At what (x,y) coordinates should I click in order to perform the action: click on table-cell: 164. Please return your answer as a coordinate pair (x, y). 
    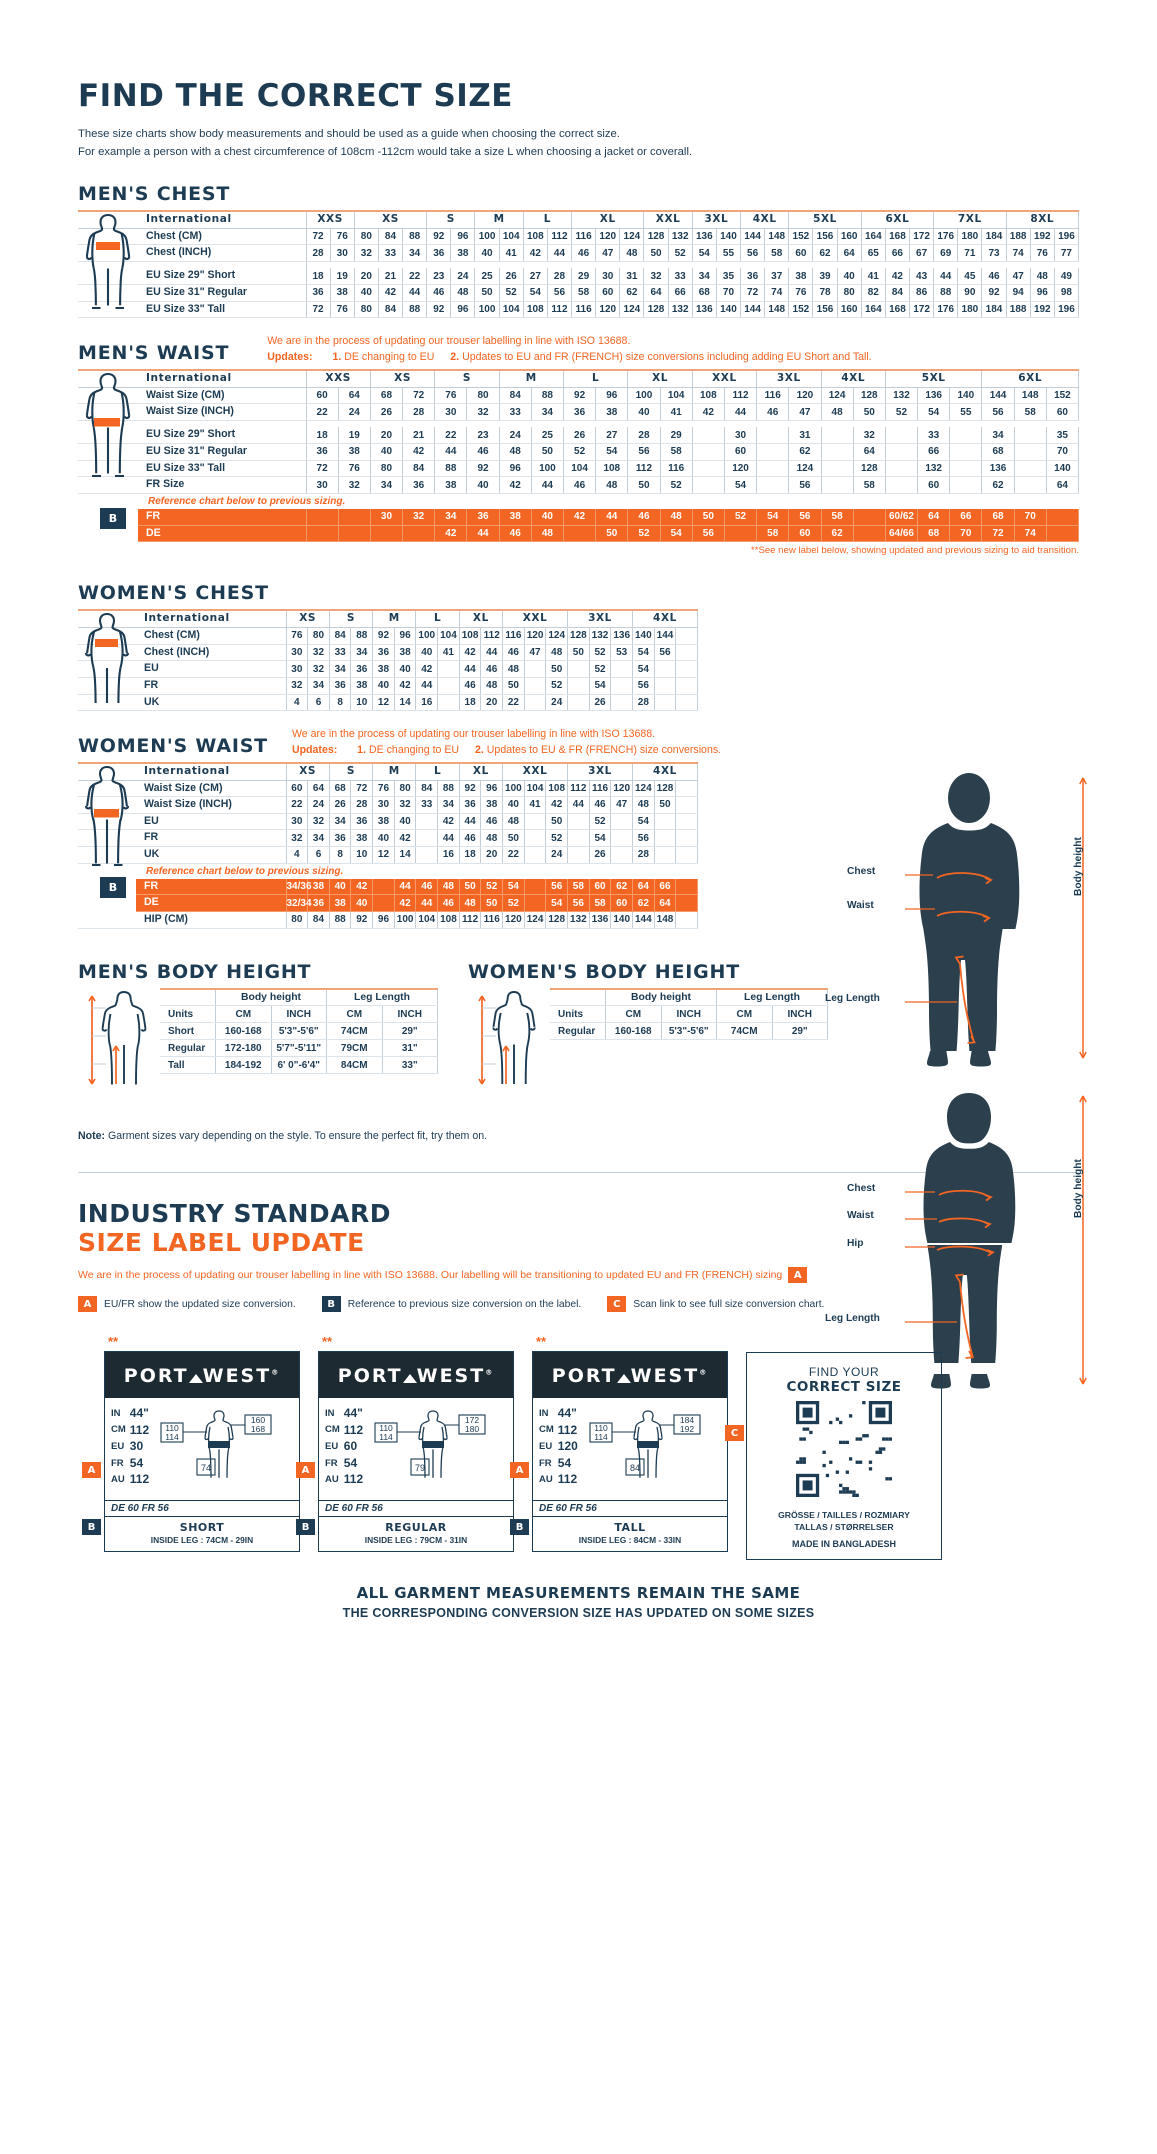
    Looking at the image, I should click on (873, 237).